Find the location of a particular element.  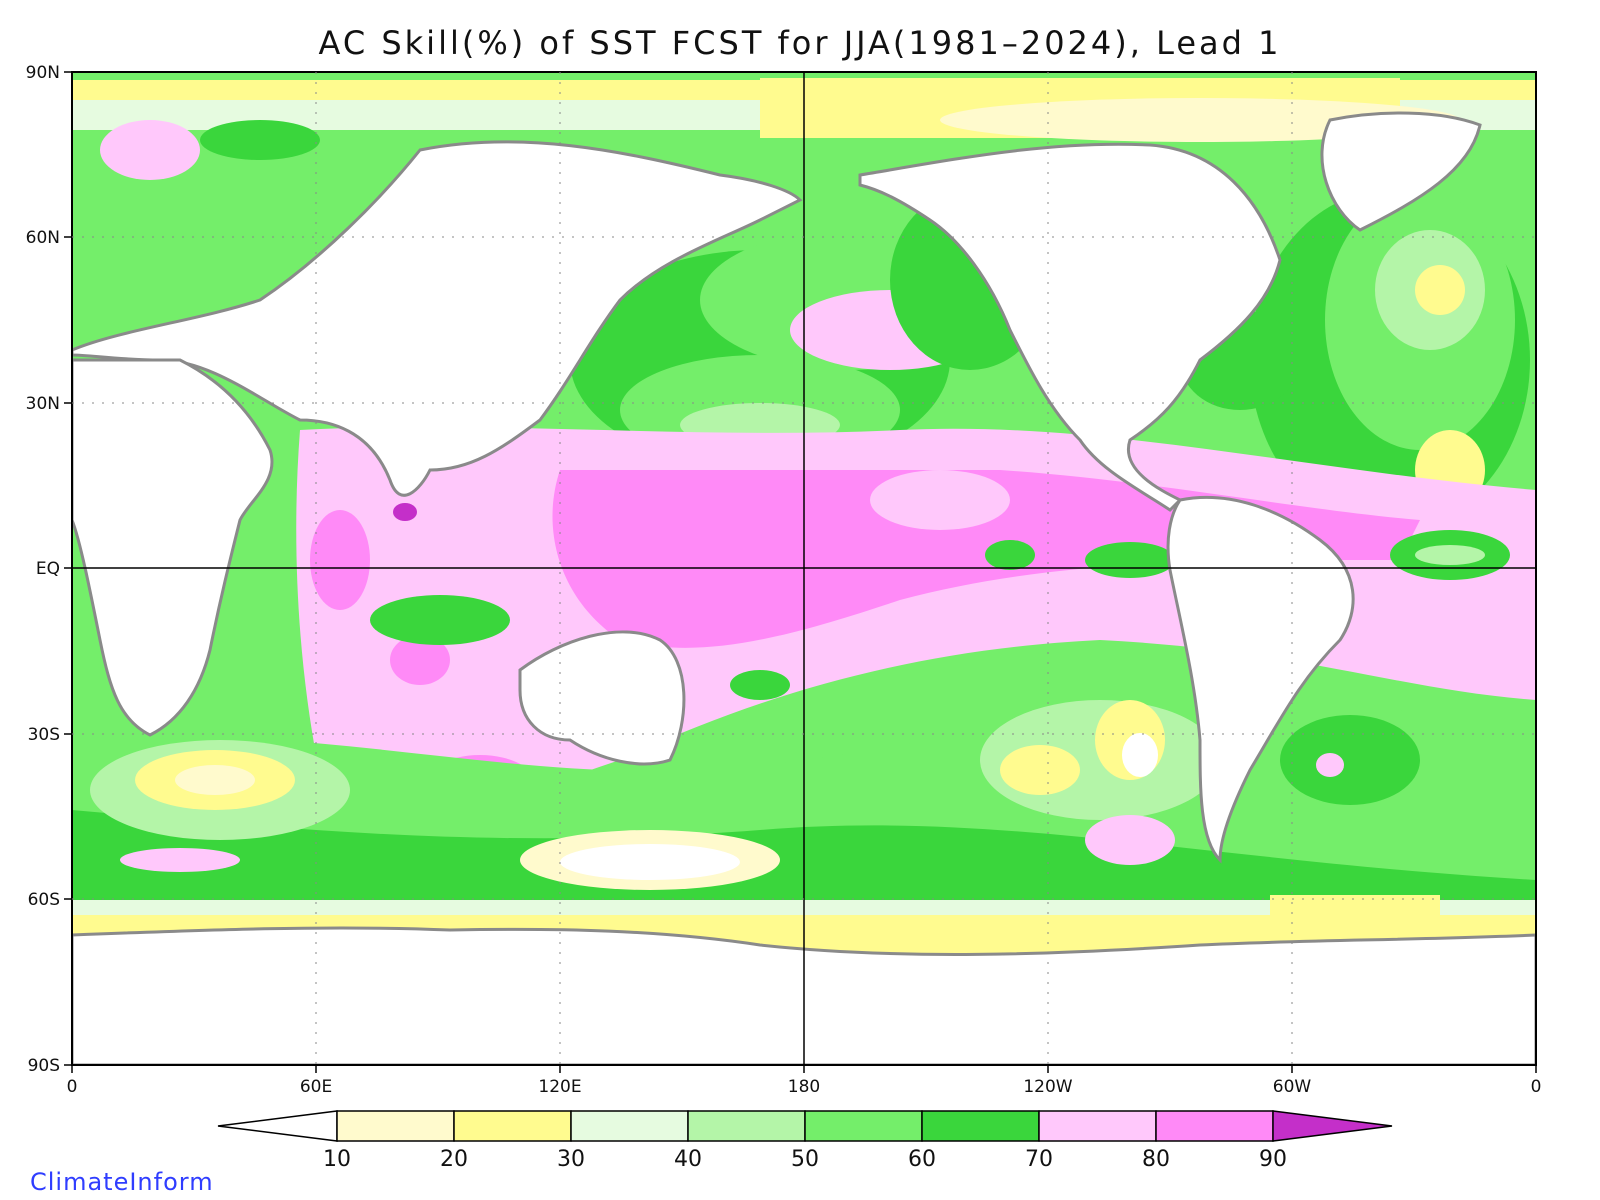

lon-label-0-east: 0 is located at coordinates (1536, 1087).